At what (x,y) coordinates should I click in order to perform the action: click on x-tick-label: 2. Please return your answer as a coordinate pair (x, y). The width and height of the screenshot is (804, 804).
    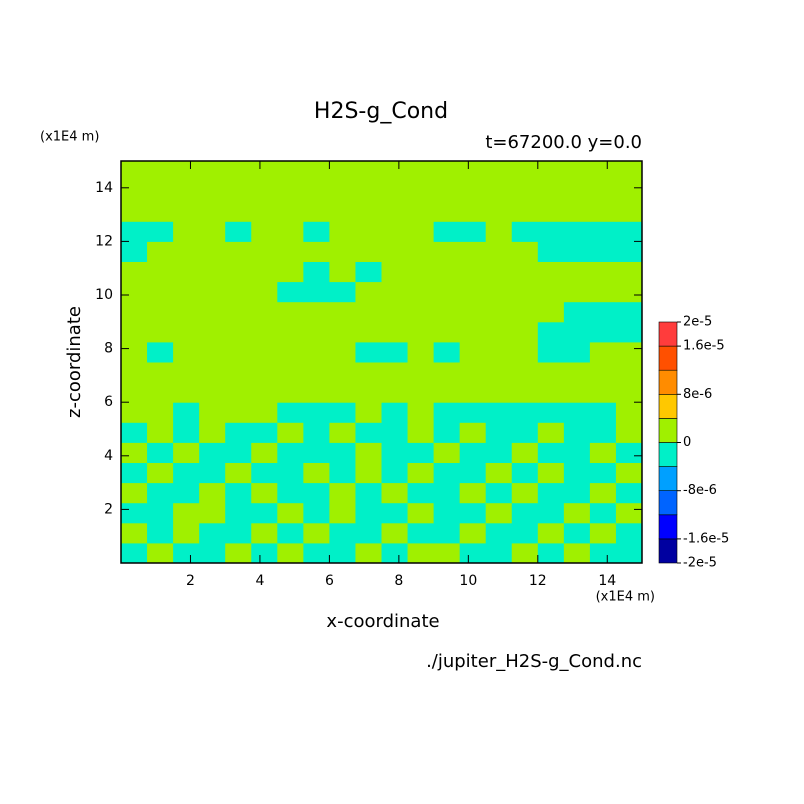
    Looking at the image, I should click on (190, 581).